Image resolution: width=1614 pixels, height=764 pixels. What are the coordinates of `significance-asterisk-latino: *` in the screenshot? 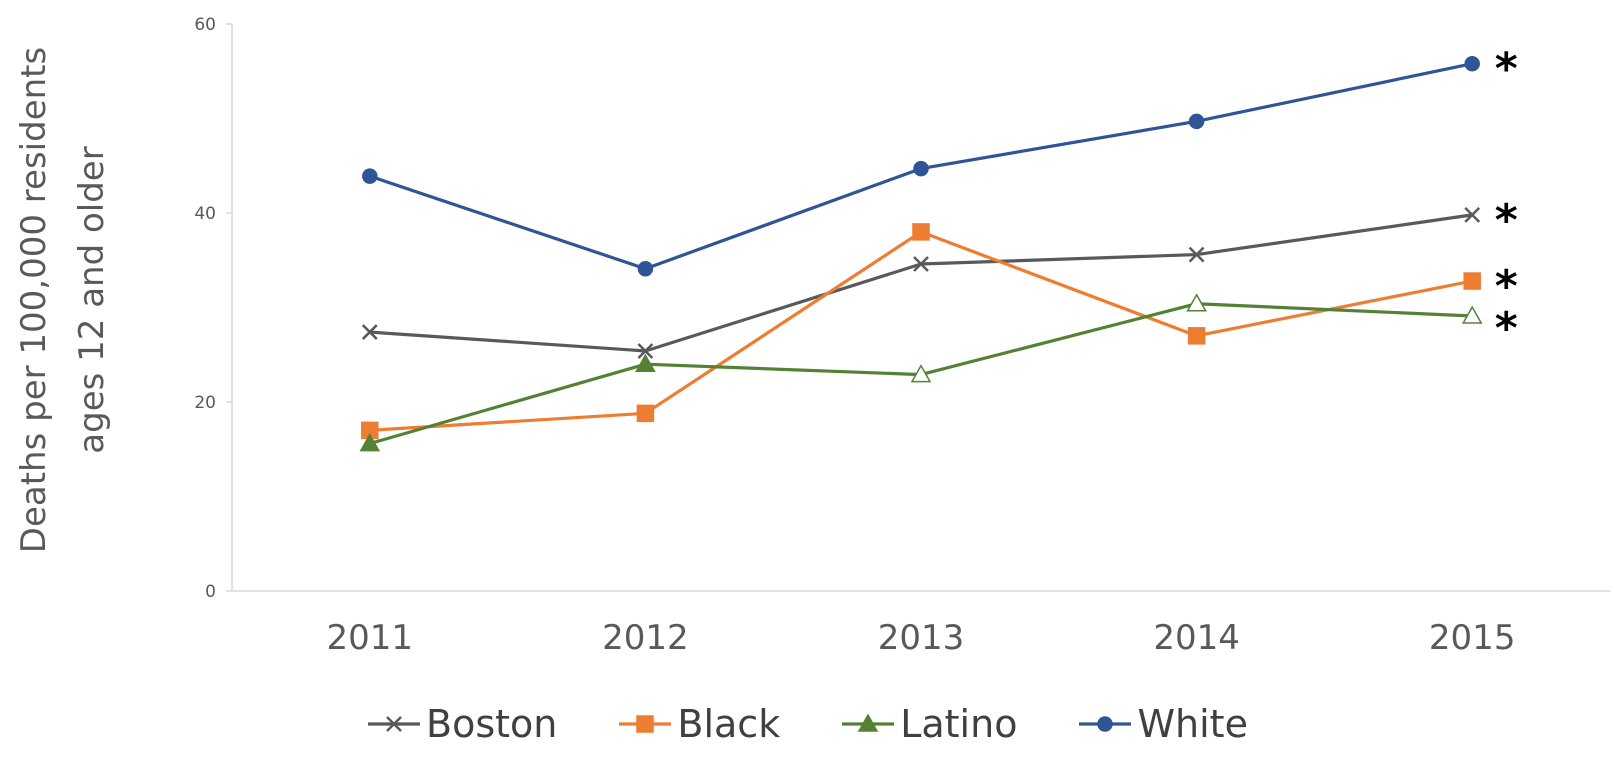 It's located at (1506, 328).